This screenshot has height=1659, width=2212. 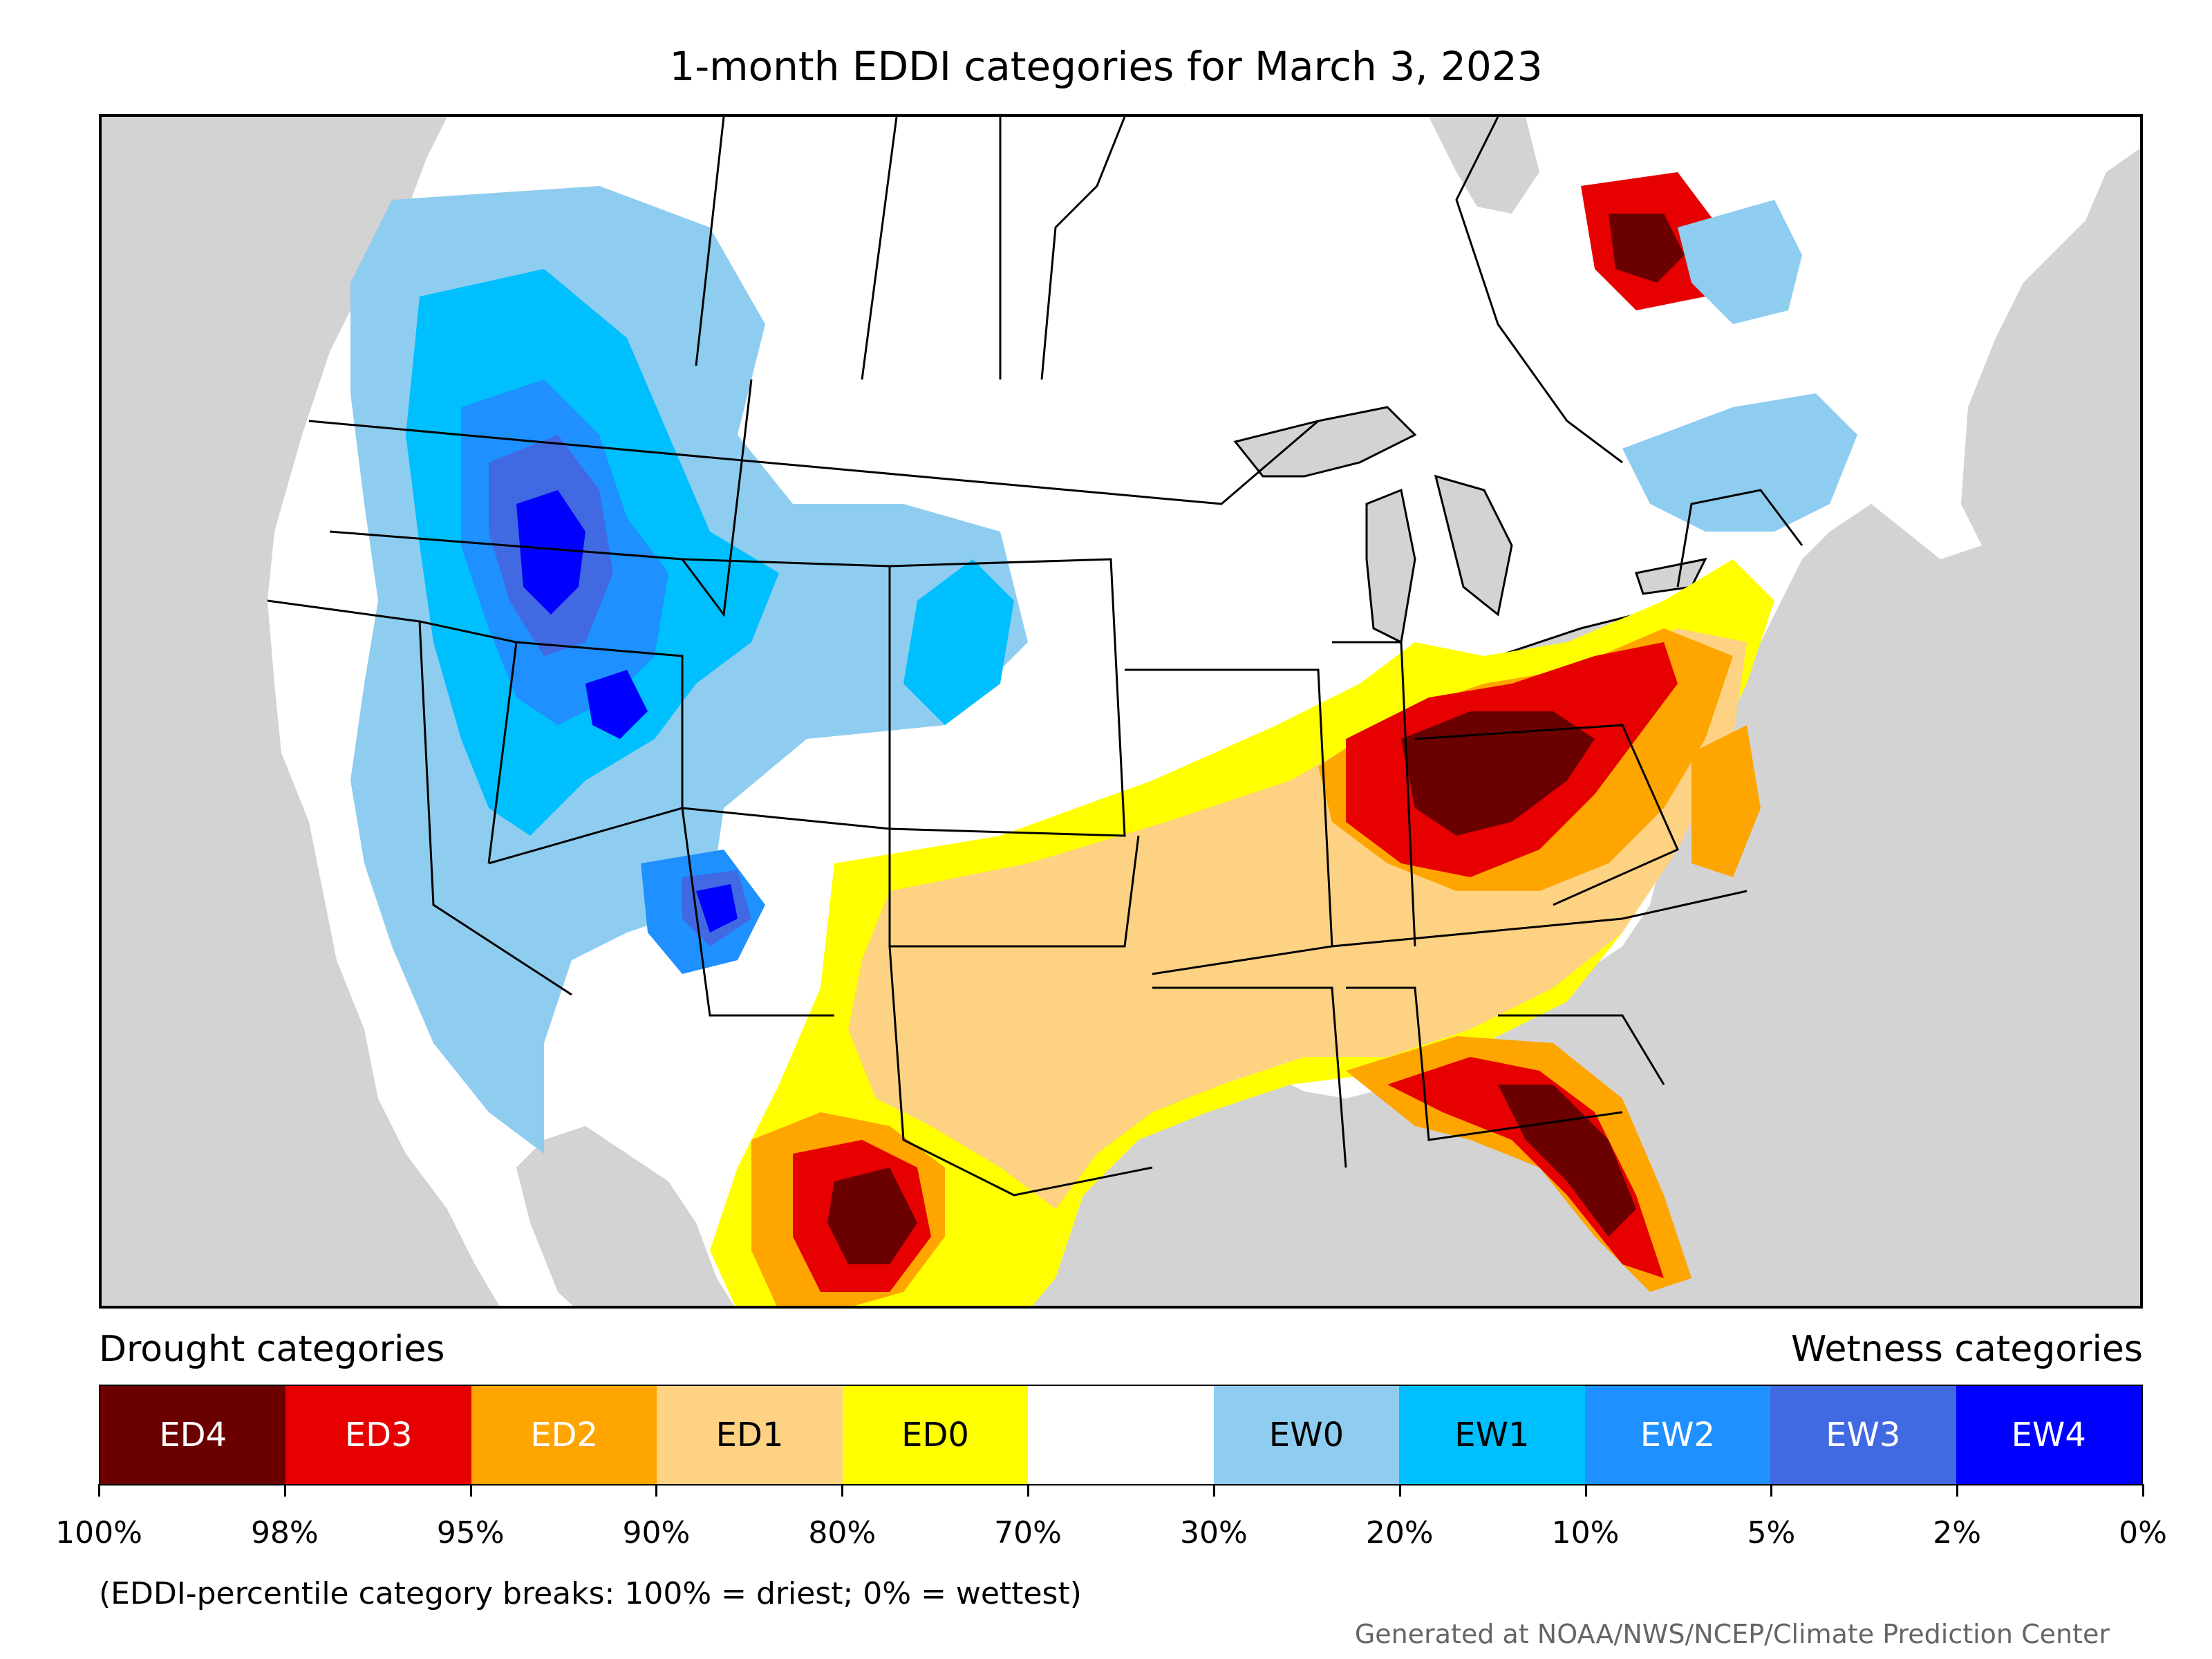 I want to click on legend-cell-ed3: ED3, so click(x=378, y=1435).